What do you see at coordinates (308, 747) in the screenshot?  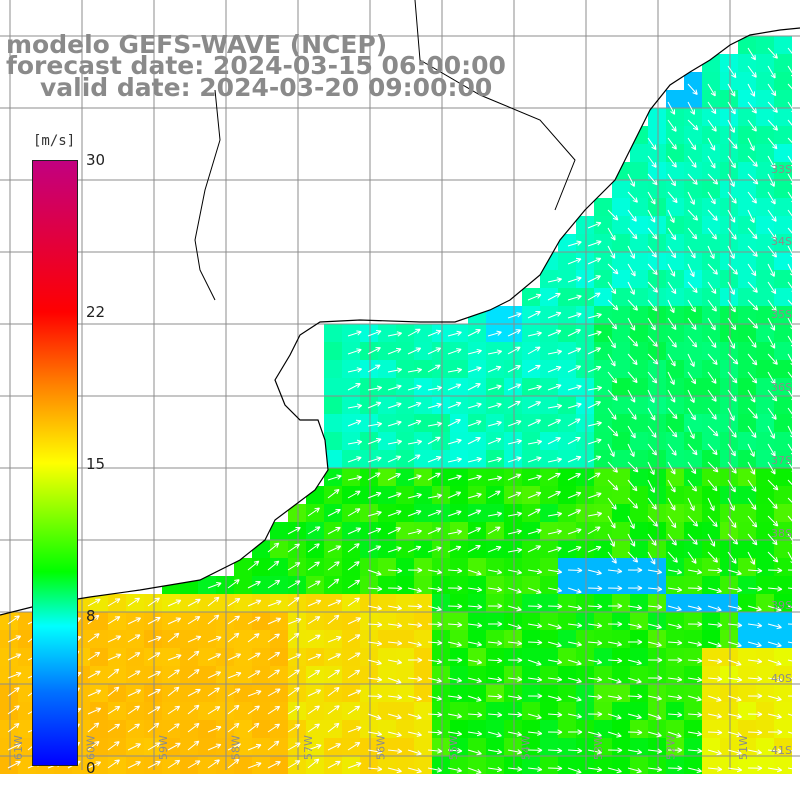 I see `lon-label: 57W` at bounding box center [308, 747].